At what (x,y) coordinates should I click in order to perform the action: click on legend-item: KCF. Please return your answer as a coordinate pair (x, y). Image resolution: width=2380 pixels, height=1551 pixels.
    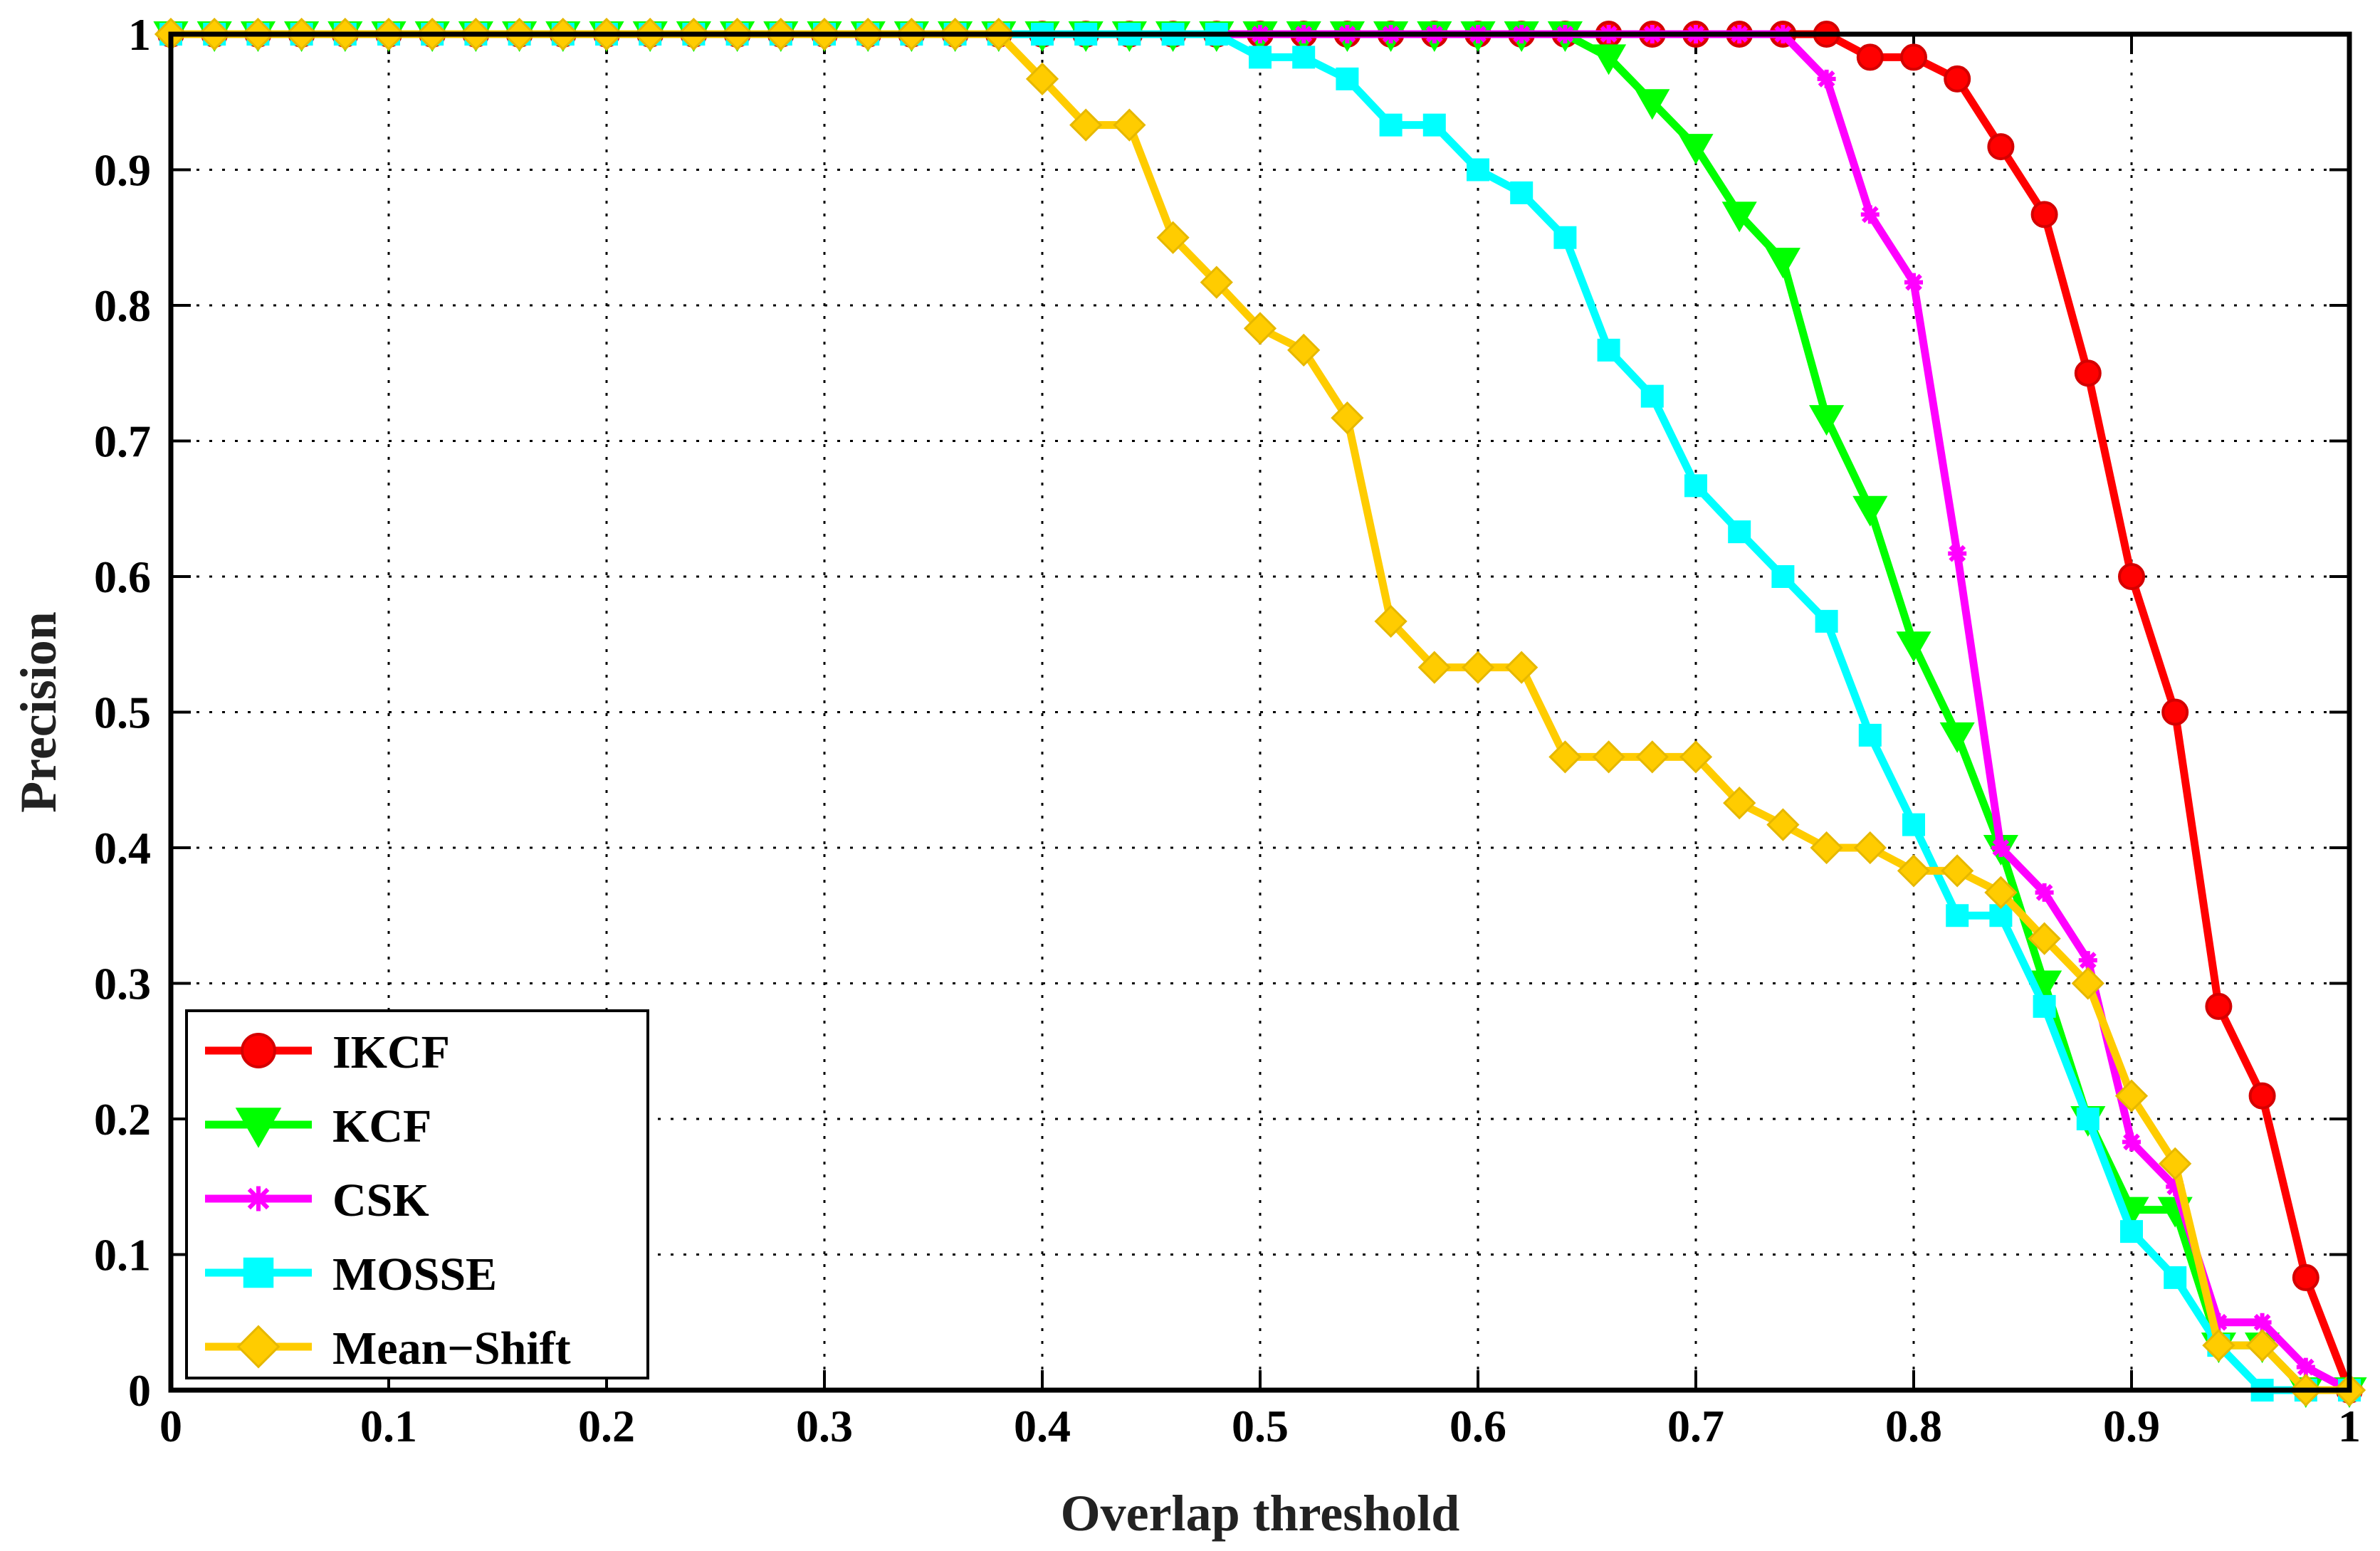
    Looking at the image, I should click on (318, 1126).